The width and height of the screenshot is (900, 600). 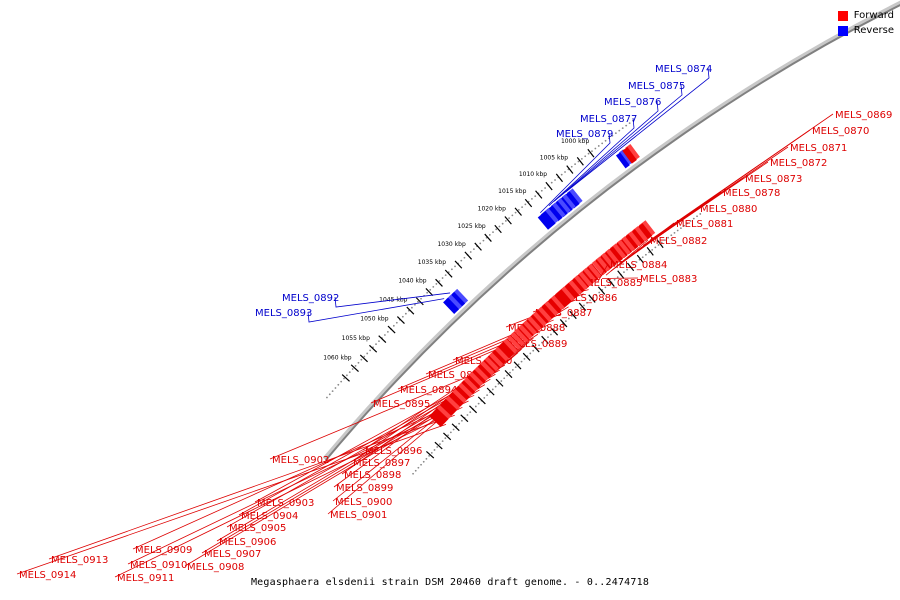 I want to click on gene-label: MELS_0874, so click(x=683, y=69).